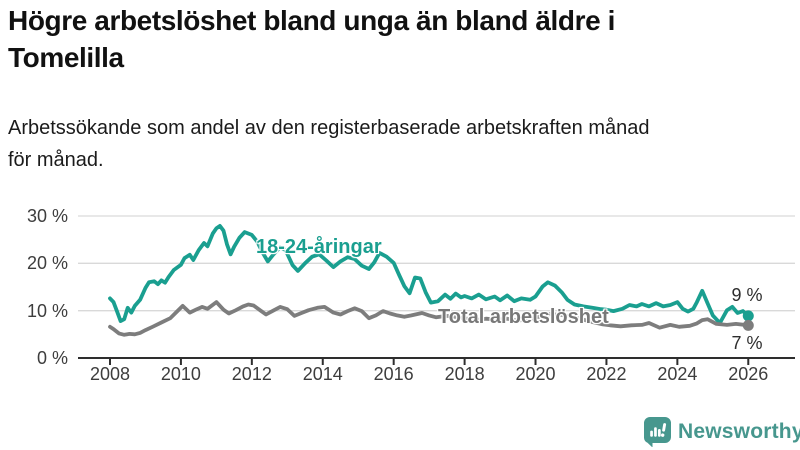 This screenshot has height=450, width=800. What do you see at coordinates (748, 316) in the screenshot?
I see `series-end-dot-youth` at bounding box center [748, 316].